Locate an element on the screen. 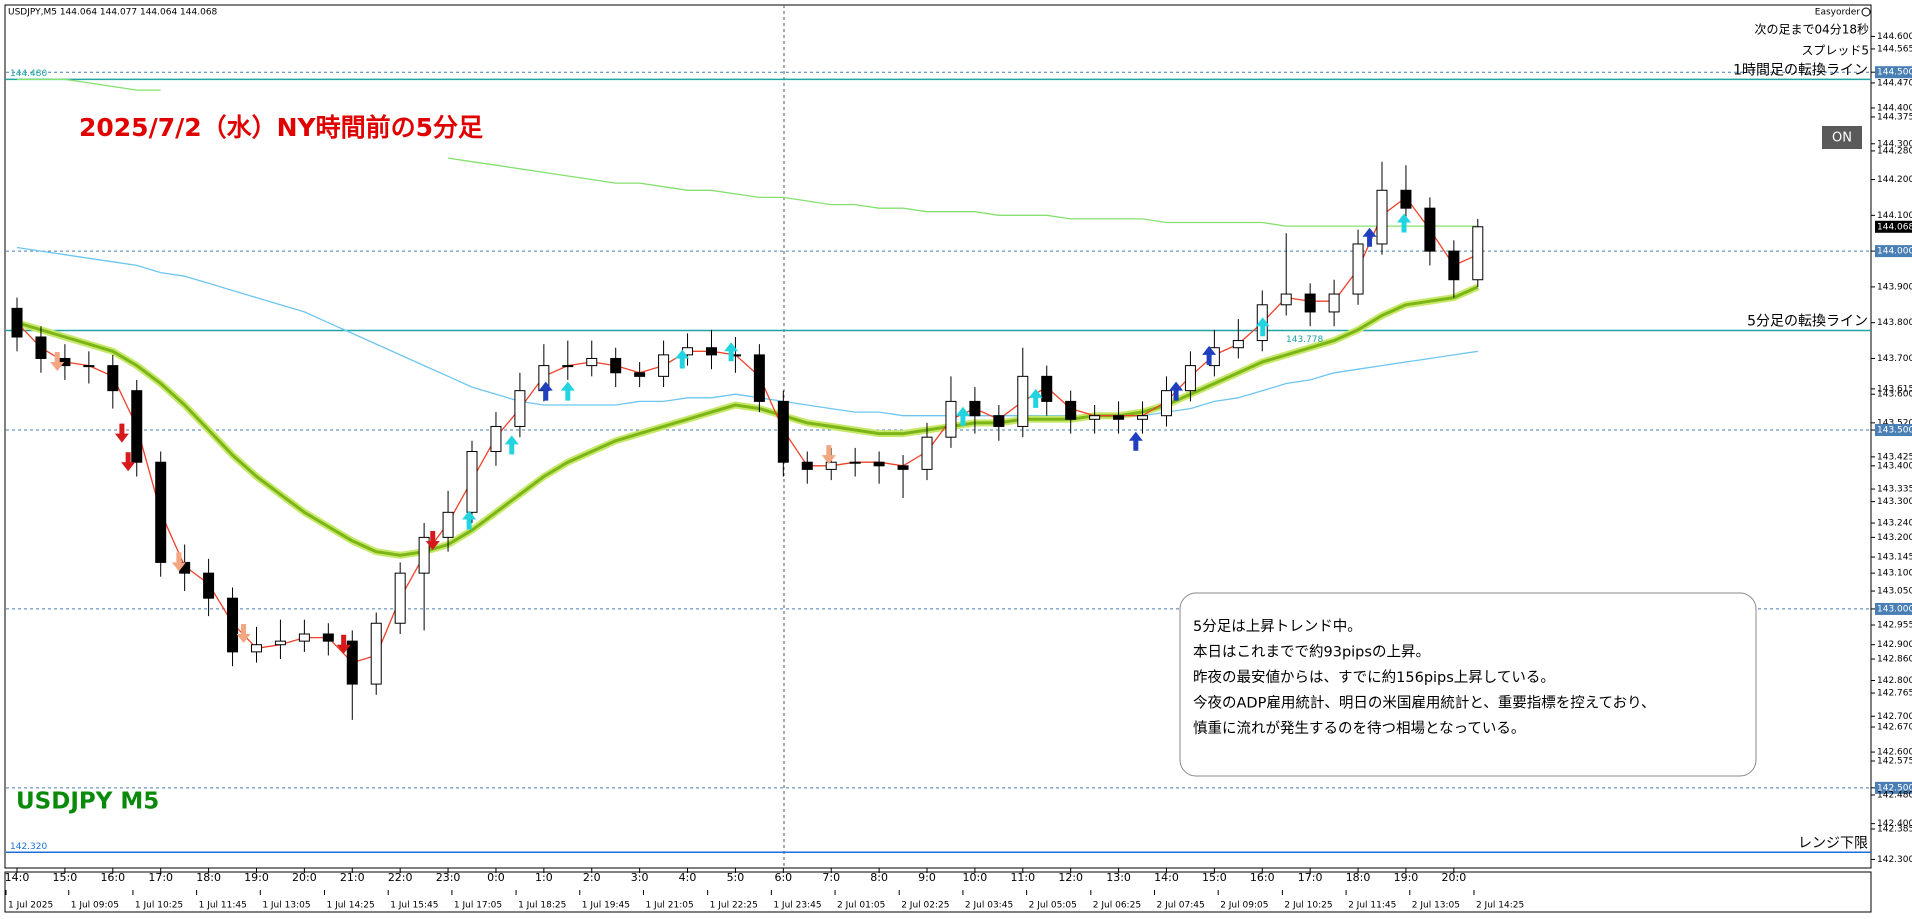 The height and width of the screenshot is (919, 1912). y-tick-label: 142.670 is located at coordinates (1894, 728).